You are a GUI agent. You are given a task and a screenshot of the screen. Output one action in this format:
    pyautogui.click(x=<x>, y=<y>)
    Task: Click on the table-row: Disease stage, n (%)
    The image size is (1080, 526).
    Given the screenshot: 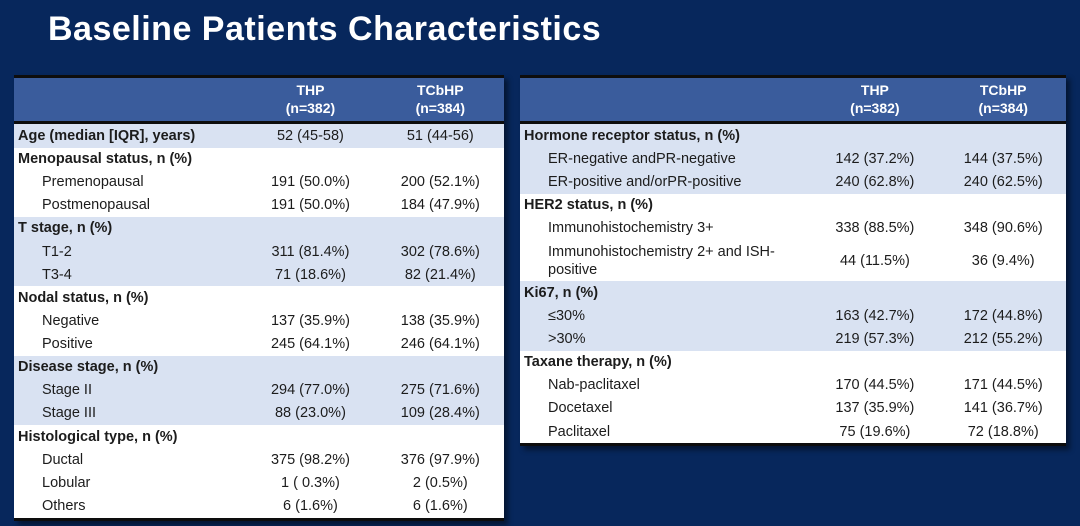 What is the action you would take?
    pyautogui.click(x=259, y=367)
    